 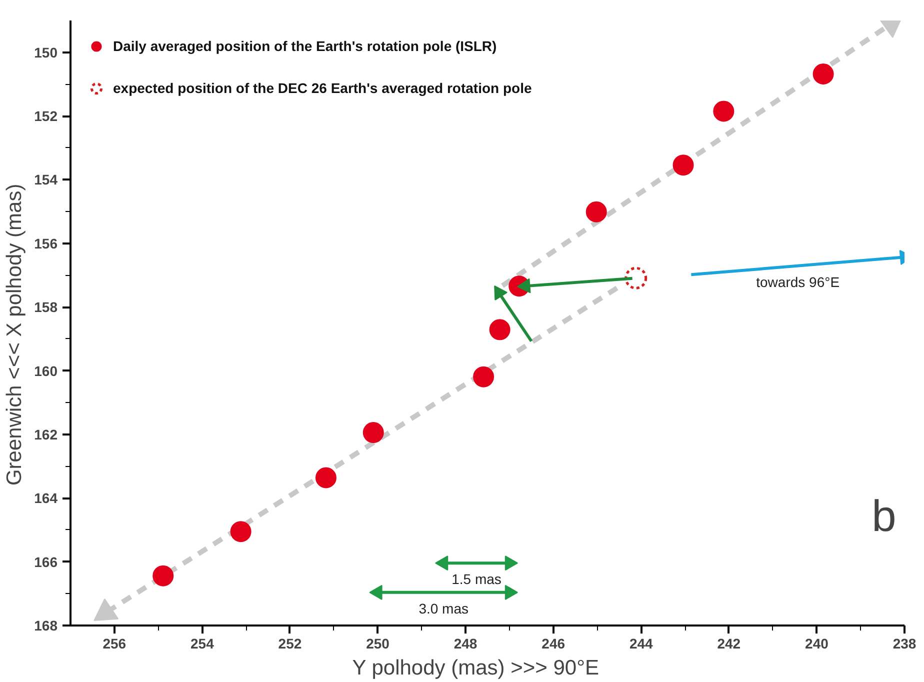 What do you see at coordinates (46, 562) in the screenshot?
I see `y-tick-label: 166` at bounding box center [46, 562].